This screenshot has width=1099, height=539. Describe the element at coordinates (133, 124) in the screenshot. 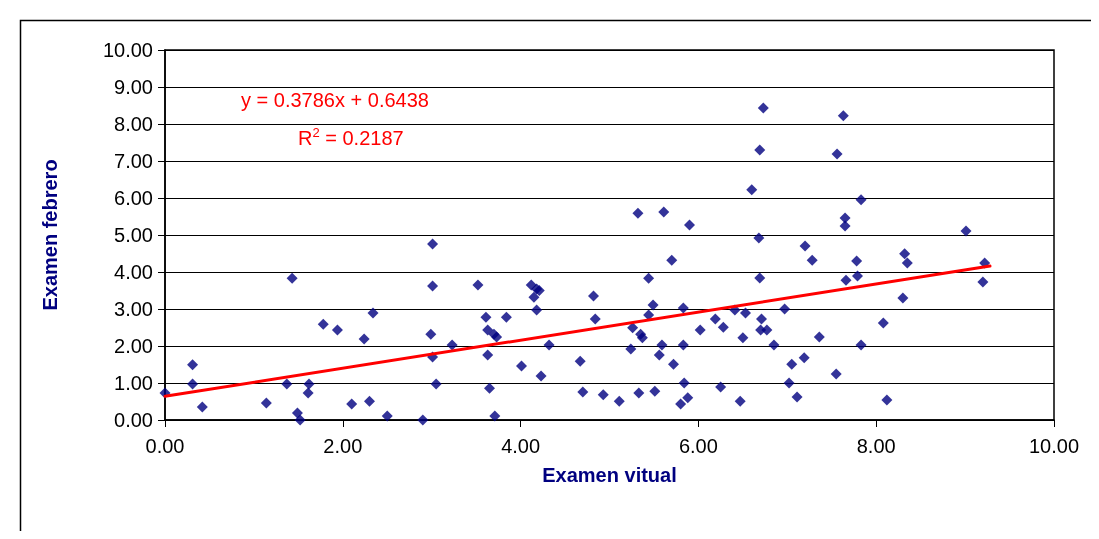

I see `y-tick-label: 8.00` at that location.